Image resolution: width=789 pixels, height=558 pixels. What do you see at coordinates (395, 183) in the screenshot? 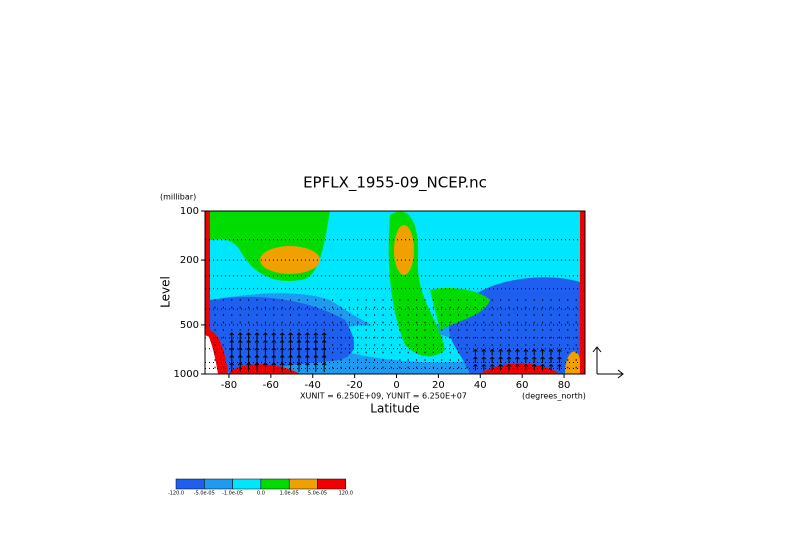
I see `chart-title: EPFLX_1955-09_NCEP.nc` at bounding box center [395, 183].